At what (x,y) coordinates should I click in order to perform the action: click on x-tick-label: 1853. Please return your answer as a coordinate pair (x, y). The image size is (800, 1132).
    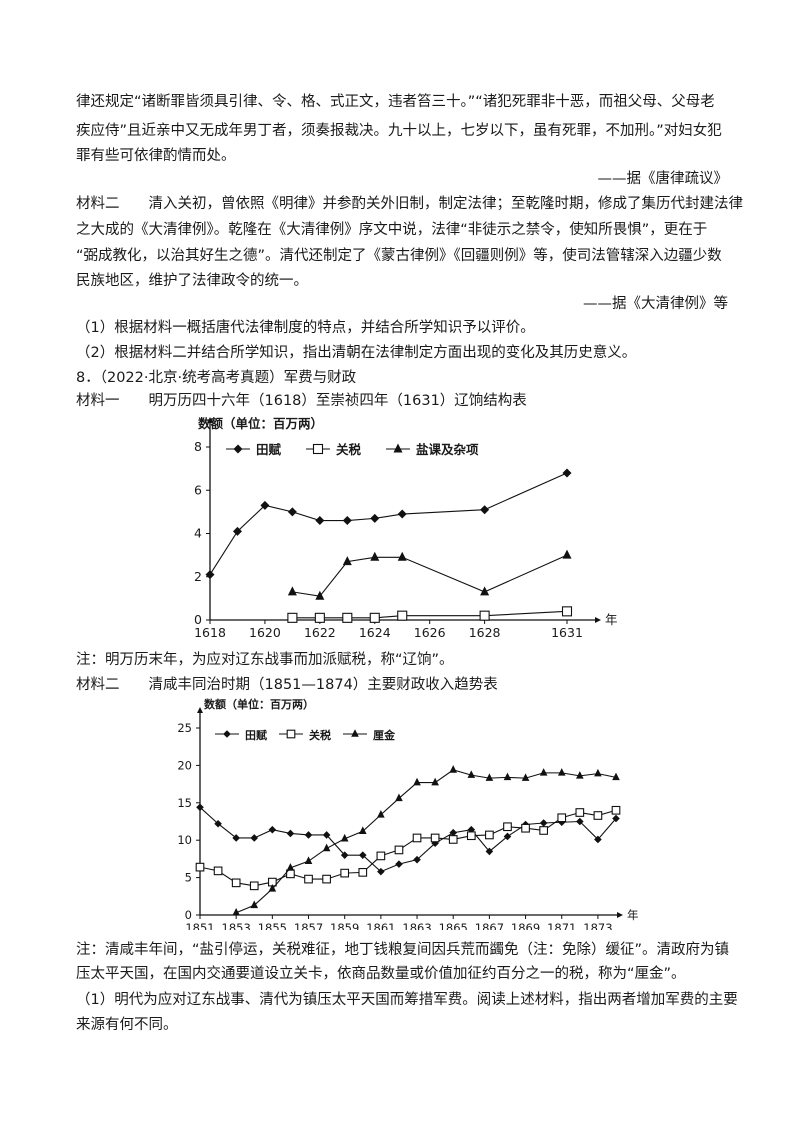
    Looking at the image, I should click on (236, 925).